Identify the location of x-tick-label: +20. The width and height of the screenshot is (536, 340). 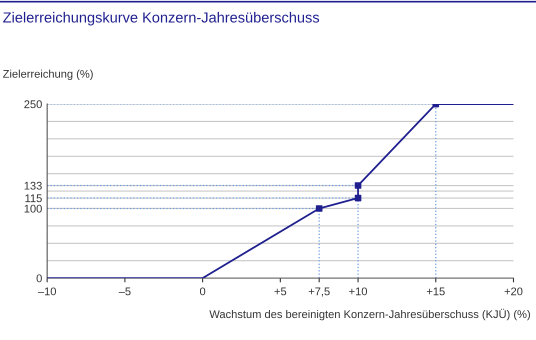
(513, 291).